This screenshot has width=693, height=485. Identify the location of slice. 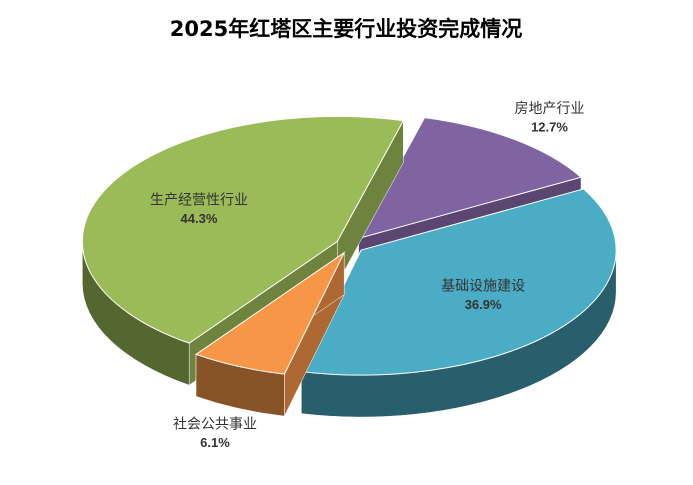
(270, 334).